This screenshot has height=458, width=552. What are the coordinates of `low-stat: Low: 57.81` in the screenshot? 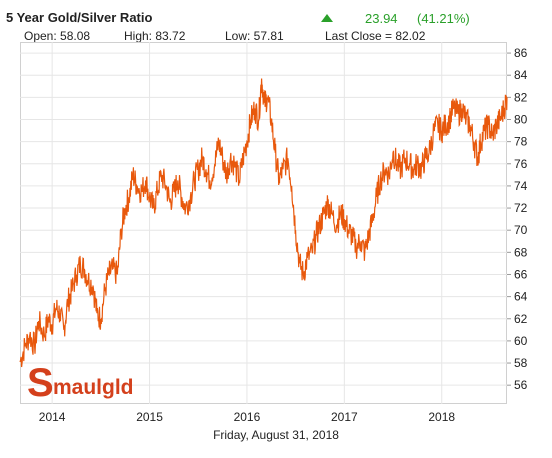 It's located at (254, 36).